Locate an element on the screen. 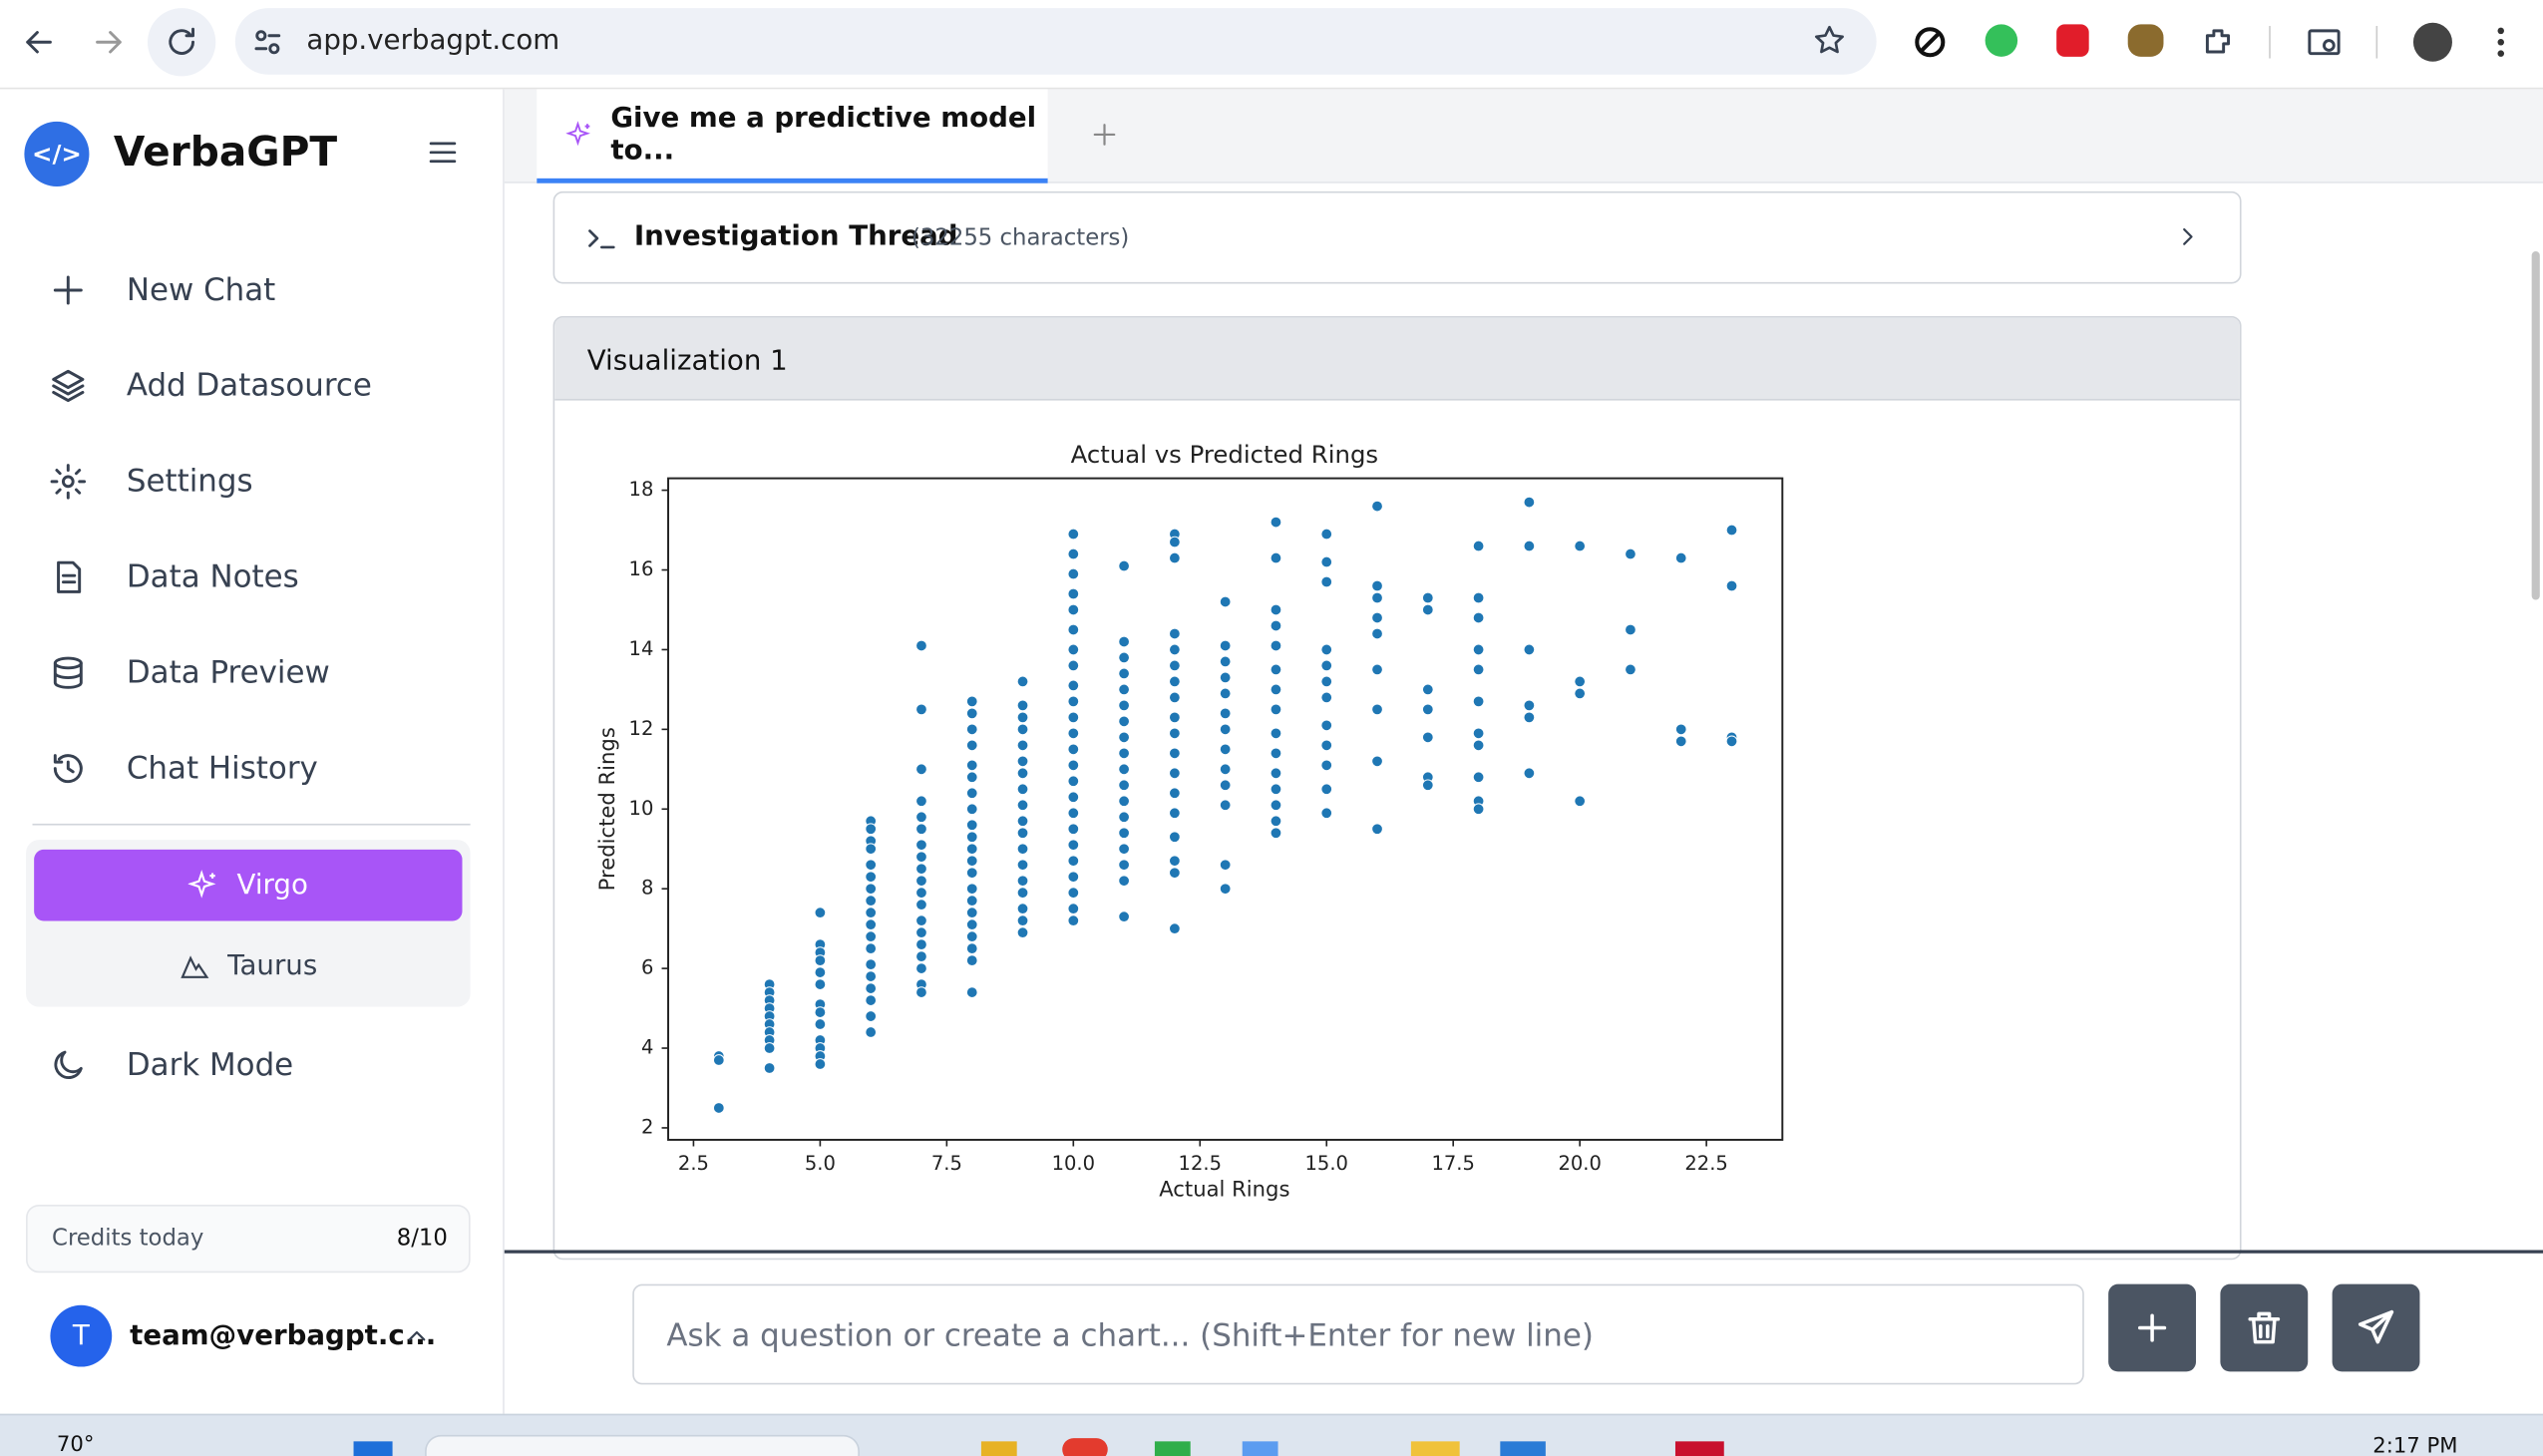  menu-item: New Chat is located at coordinates (255, 290).